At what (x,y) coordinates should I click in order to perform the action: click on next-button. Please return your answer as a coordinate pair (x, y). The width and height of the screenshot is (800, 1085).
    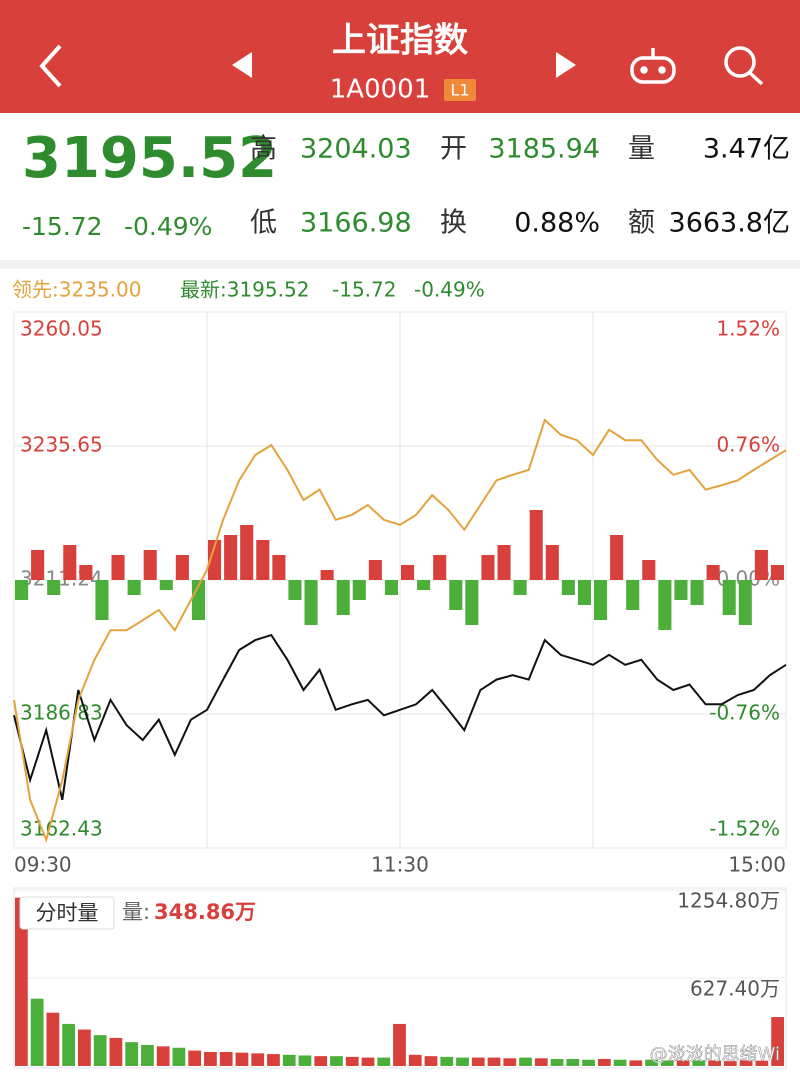
    Looking at the image, I should click on (566, 65).